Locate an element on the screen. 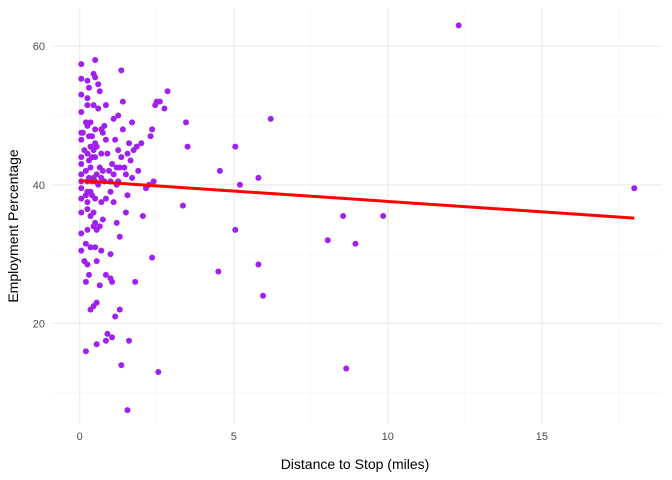 This screenshot has width=672, height=480. x-tick-label: 15 is located at coordinates (542, 437).